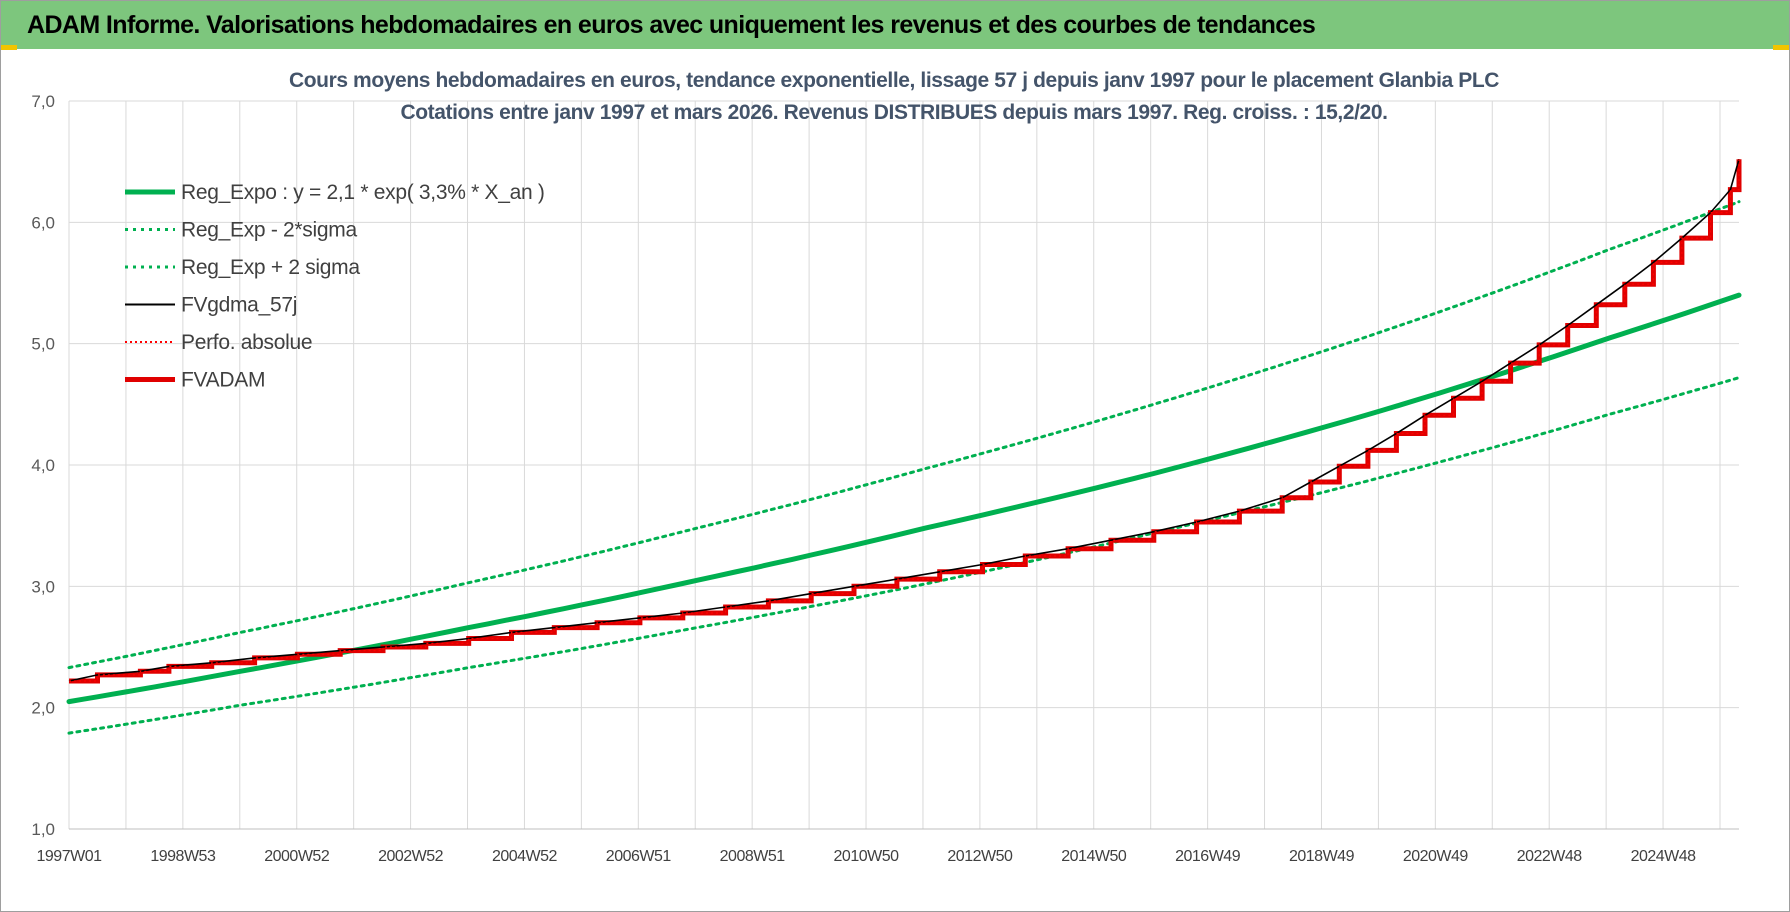 Image resolution: width=1790 pixels, height=912 pixels. I want to click on x-tick-label: 1998W53, so click(183, 856).